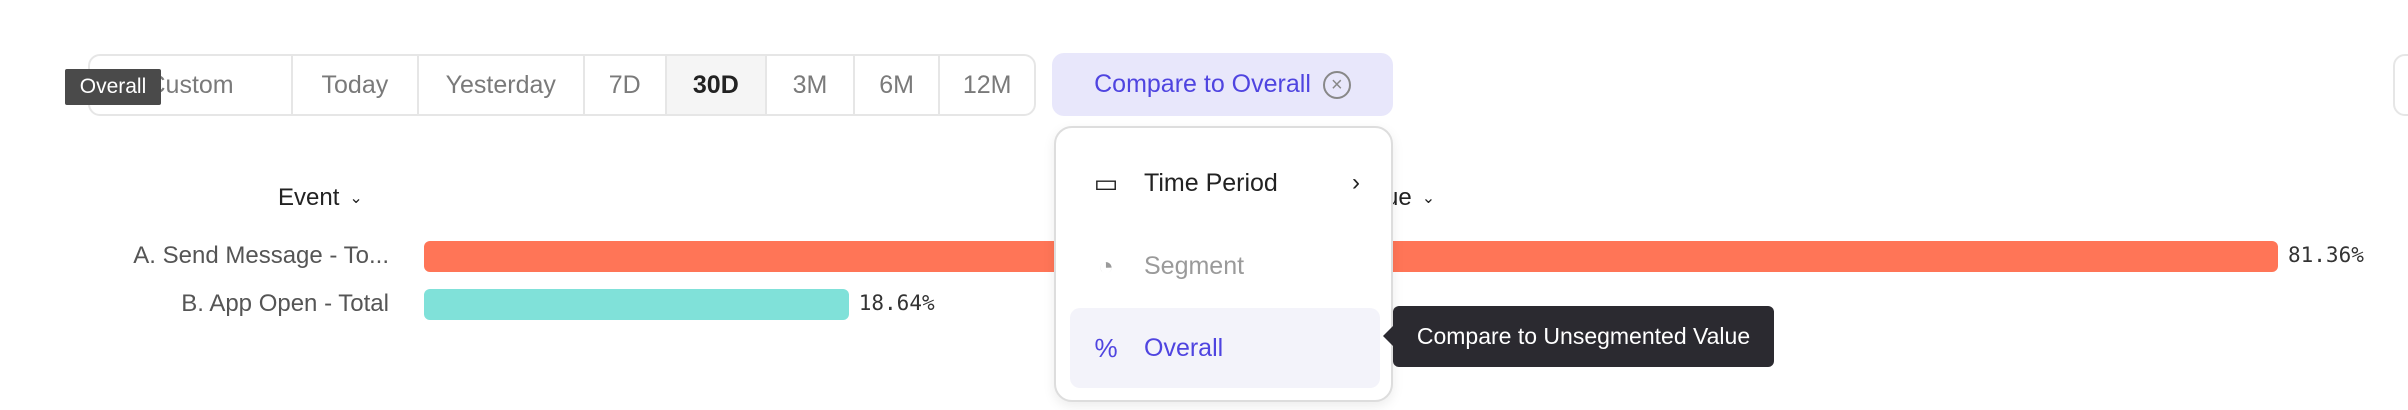 The width and height of the screenshot is (2408, 410). I want to click on event-header: Event ⌄, so click(320, 198).